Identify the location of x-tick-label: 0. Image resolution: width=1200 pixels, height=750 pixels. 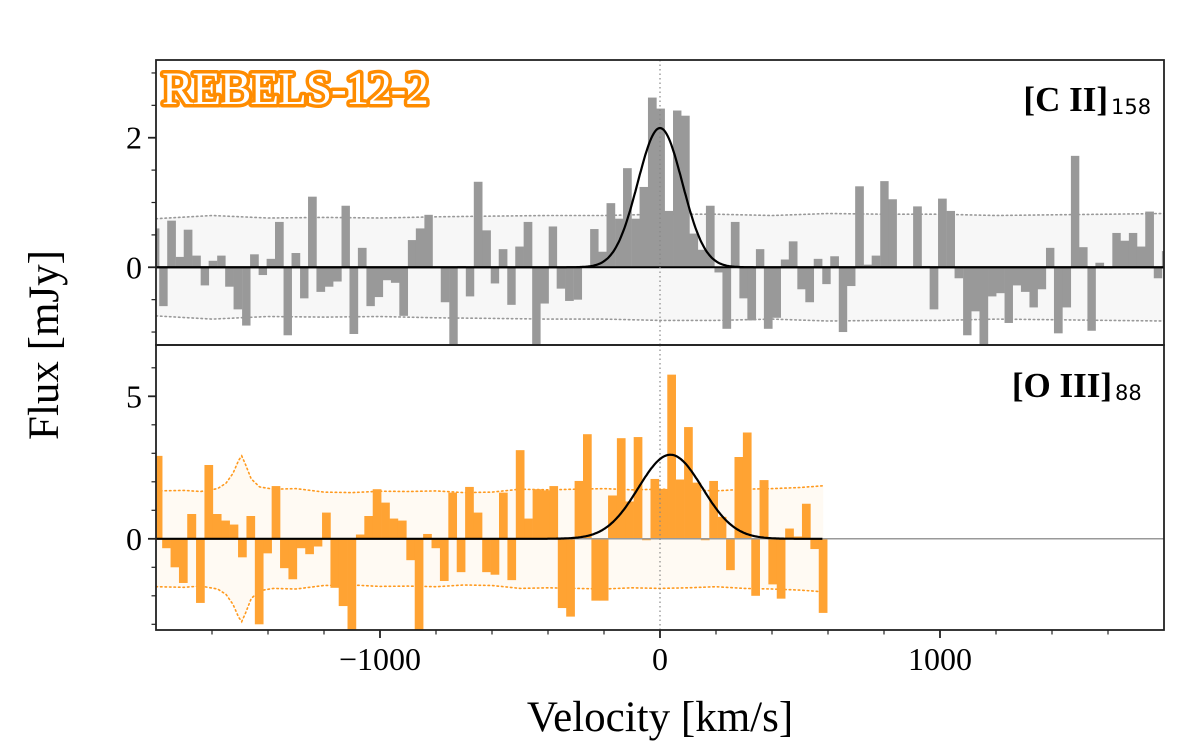
(660, 659).